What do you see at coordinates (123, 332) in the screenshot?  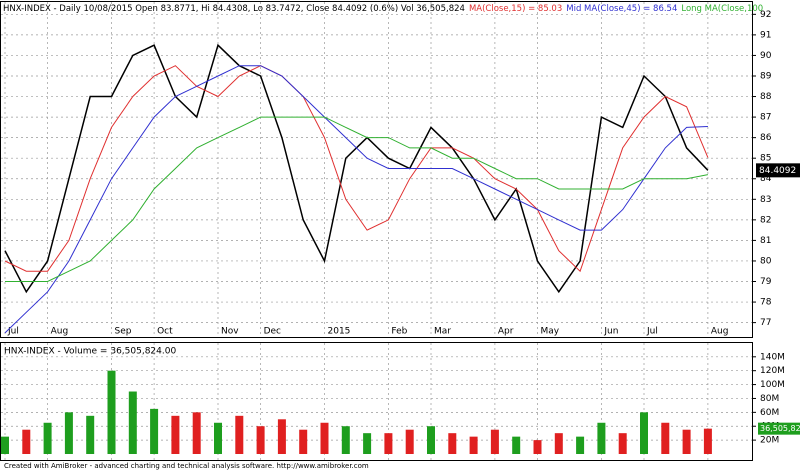 I see `x-tick-label: Sep` at bounding box center [123, 332].